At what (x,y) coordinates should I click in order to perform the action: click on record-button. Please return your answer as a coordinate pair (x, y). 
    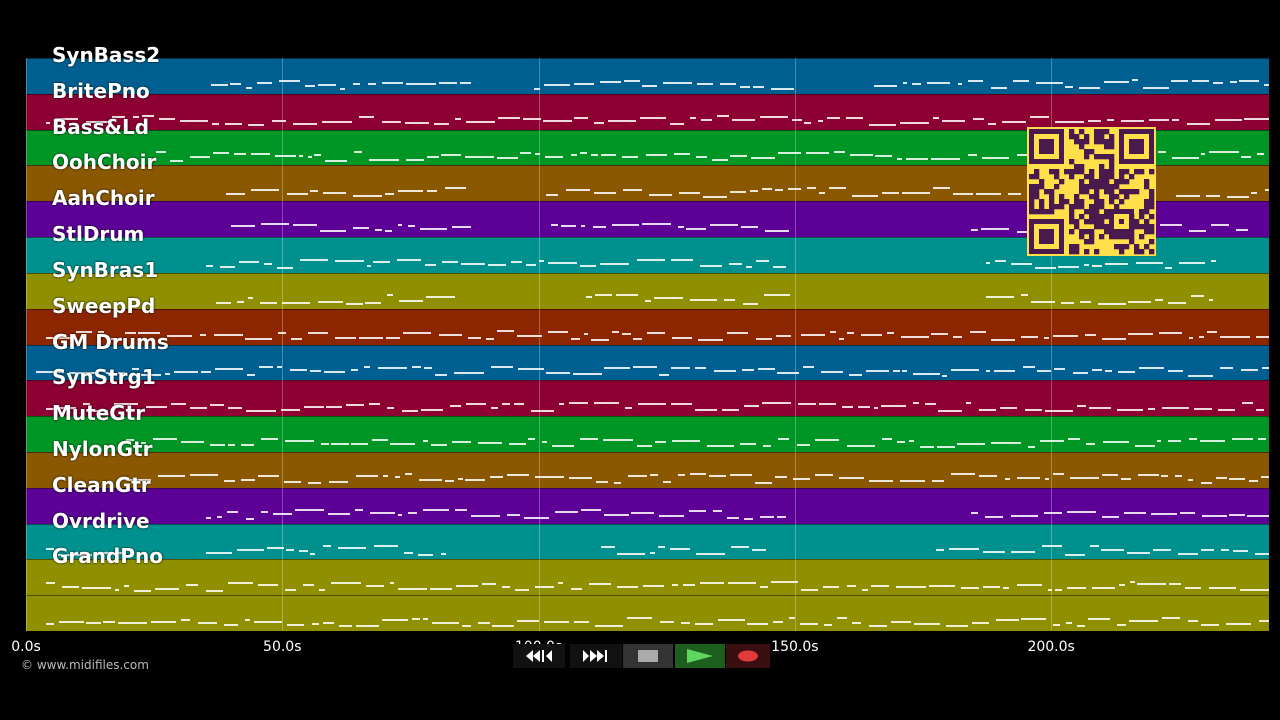
    Looking at the image, I should click on (748, 656).